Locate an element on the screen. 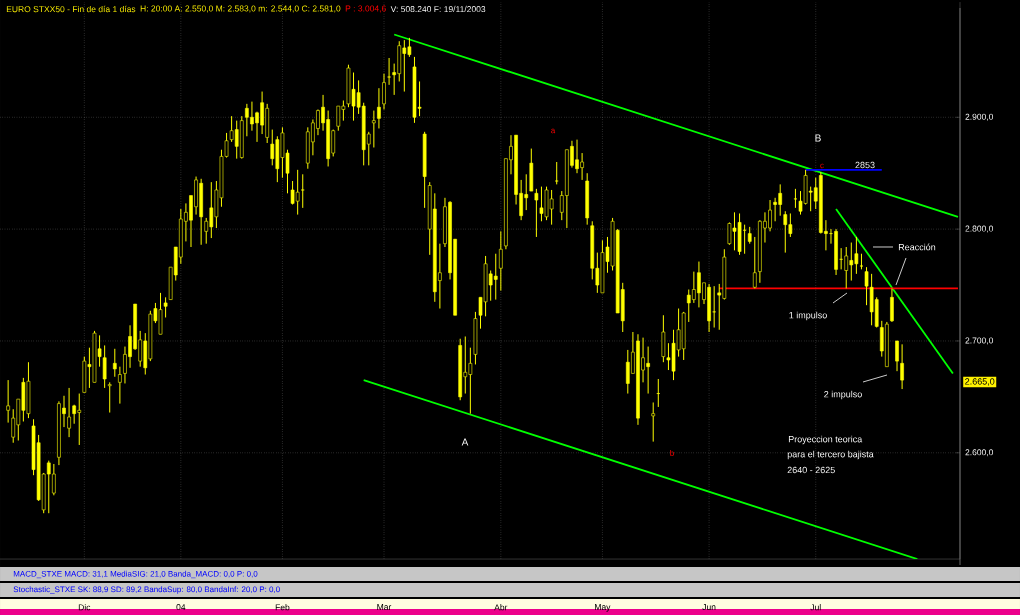 The height and width of the screenshot is (615, 1020). annotation: V: 508.240 F: 19/11/2003 is located at coordinates (438, 9).